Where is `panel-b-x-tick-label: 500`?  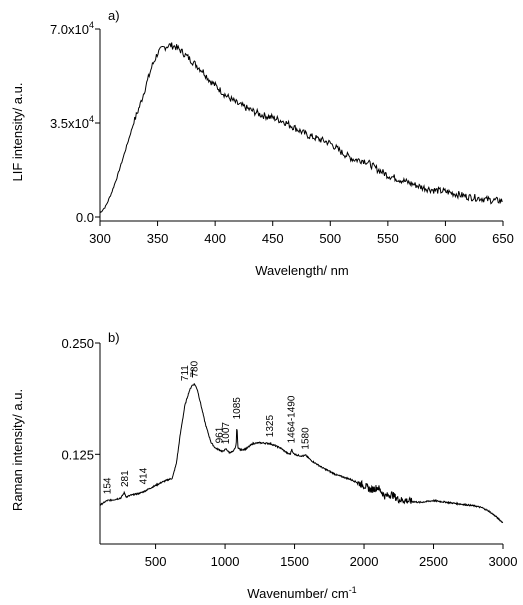
panel-b-x-tick-label: 500 is located at coordinates (156, 561).